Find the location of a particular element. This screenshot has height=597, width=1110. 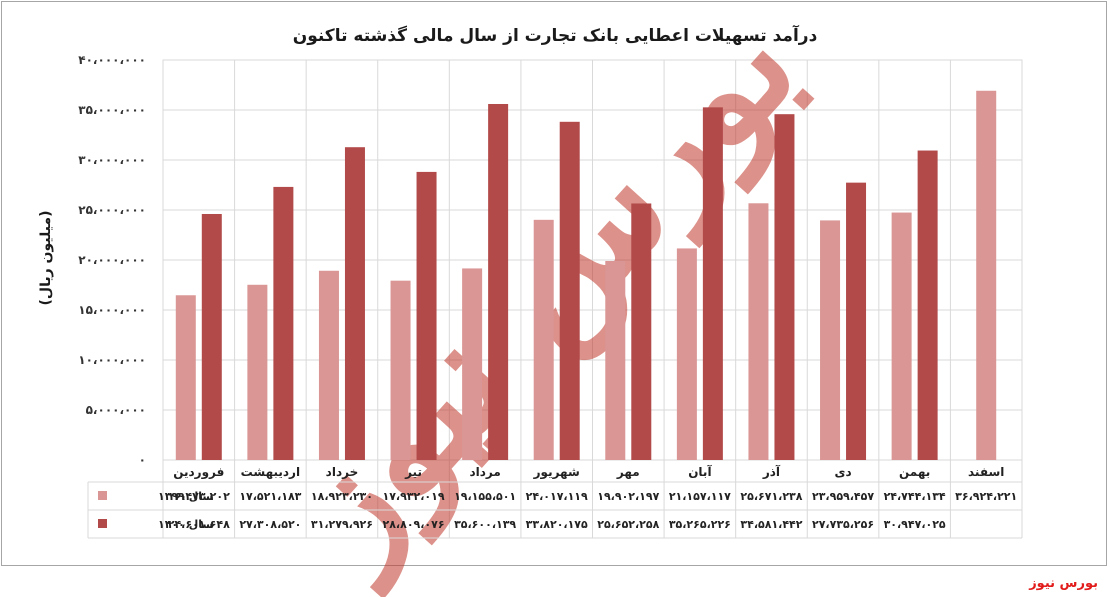

y-tick-label: ۴۰،۰۰۰،۰۰۰ is located at coordinates (112, 60).